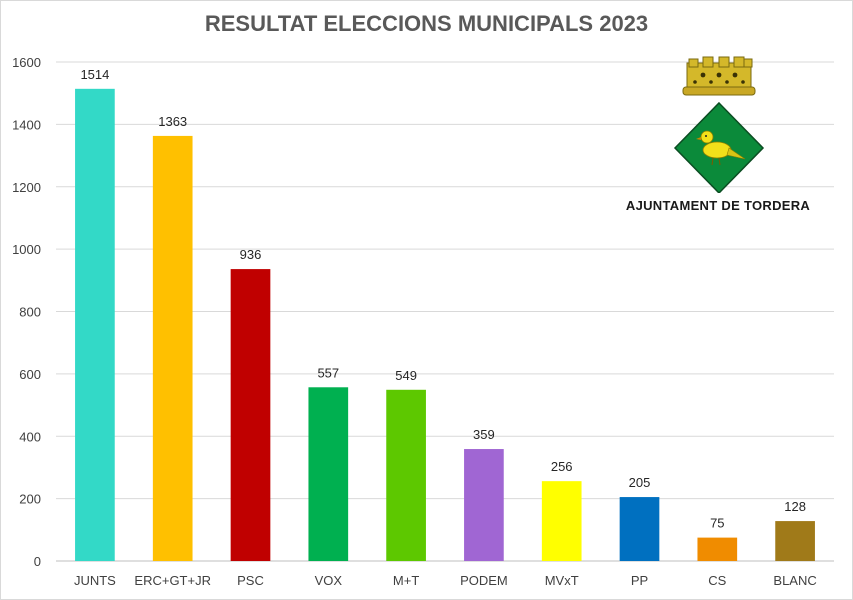 The image size is (853, 600). I want to click on x-tick-label: MVxT, so click(562, 580).